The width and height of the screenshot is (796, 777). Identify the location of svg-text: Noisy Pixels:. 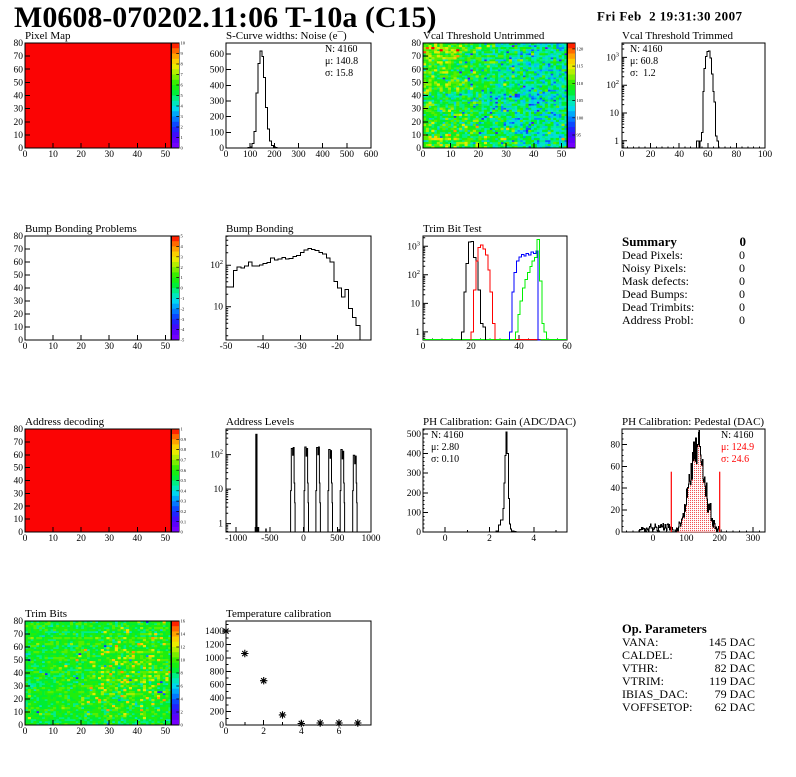
(654, 268).